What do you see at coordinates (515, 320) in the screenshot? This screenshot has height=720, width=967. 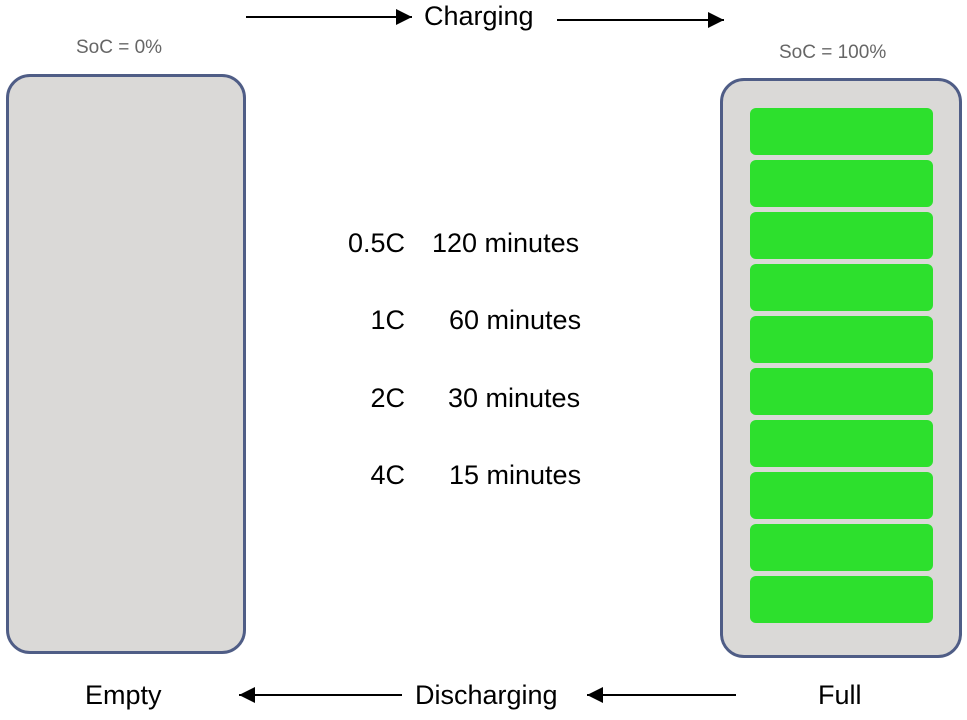 I see `charge-time: 60 minutes` at bounding box center [515, 320].